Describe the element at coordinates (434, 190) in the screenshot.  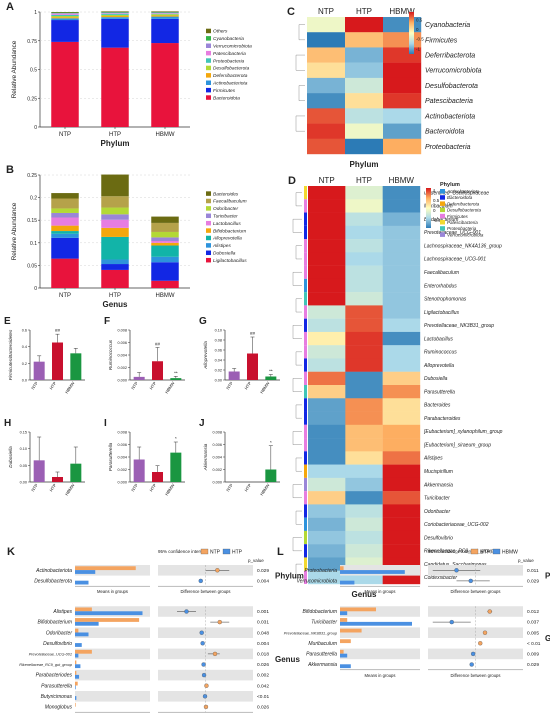
I see `color-scale-label: 1` at that location.